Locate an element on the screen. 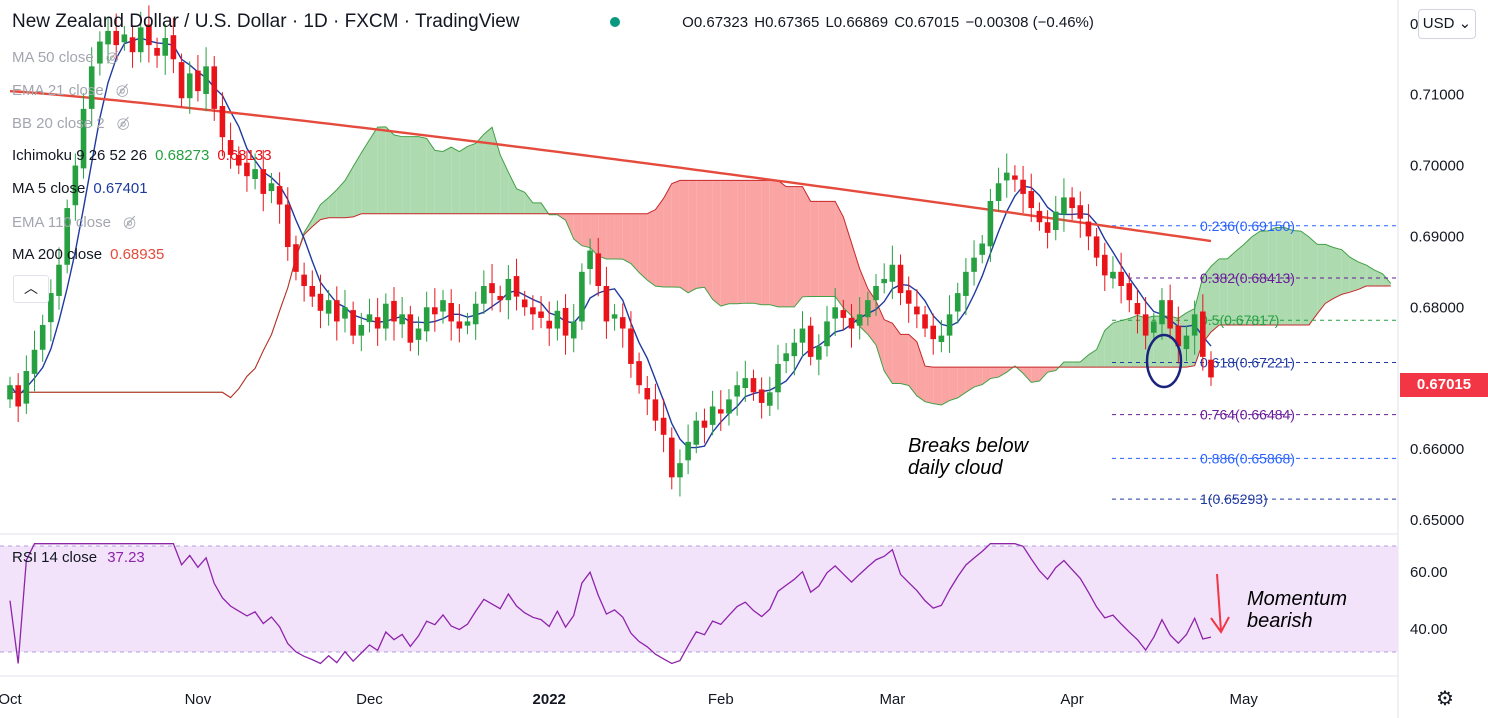 This screenshot has height=718, width=1488. rsi-band is located at coordinates (699, 599).